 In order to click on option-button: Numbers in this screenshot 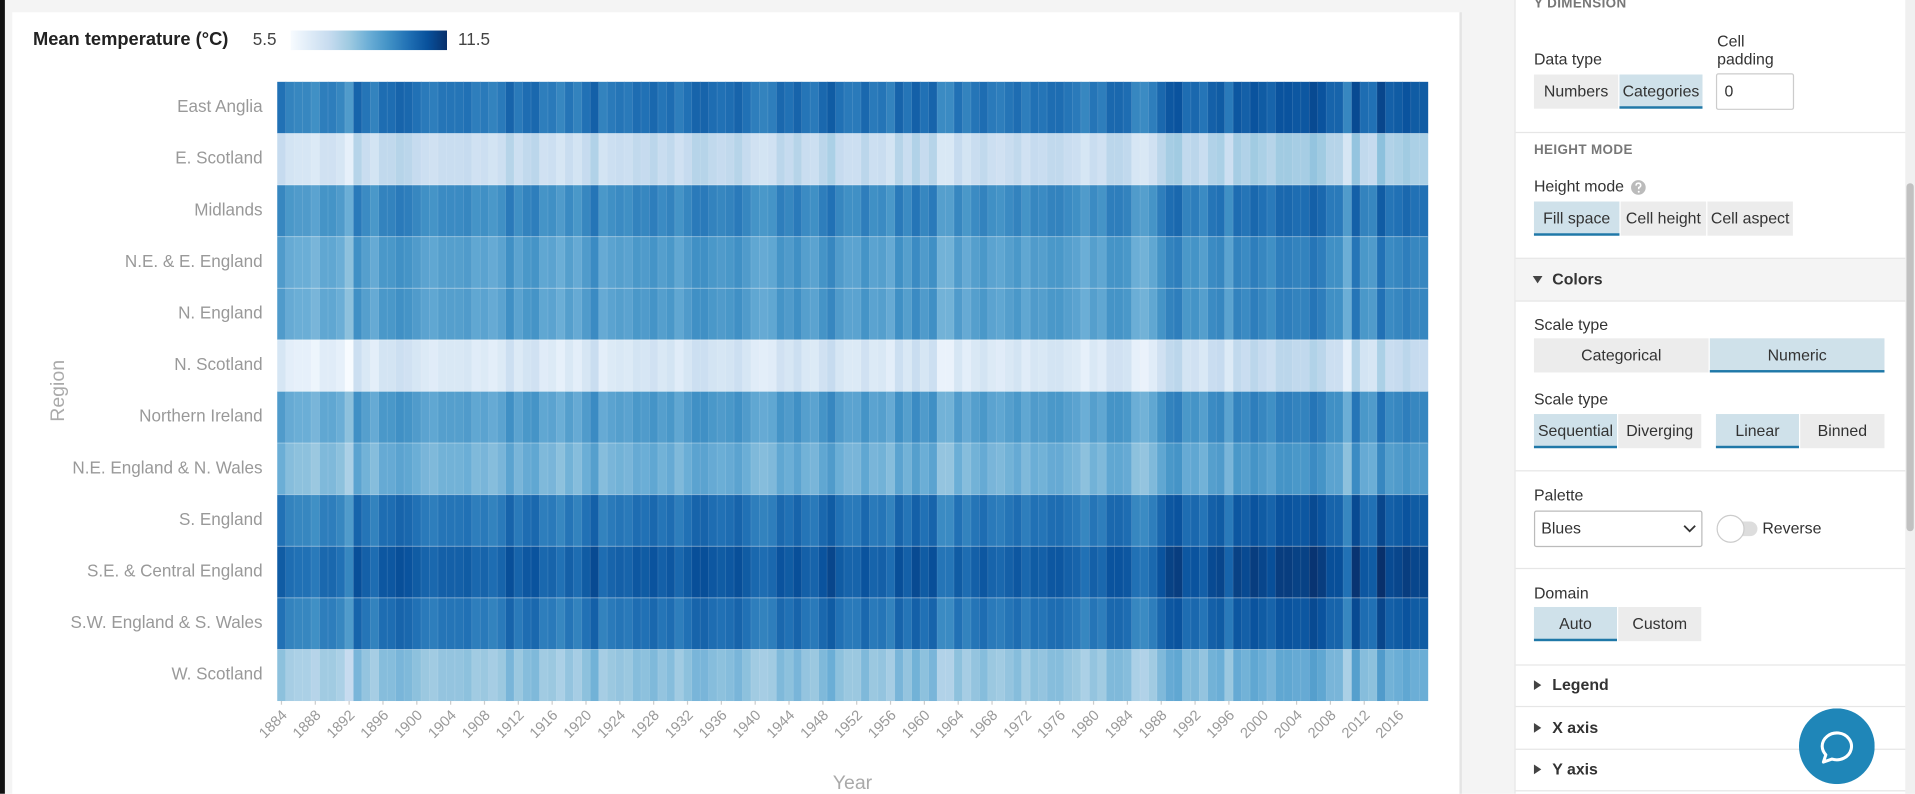, I will do `click(1576, 91)`.